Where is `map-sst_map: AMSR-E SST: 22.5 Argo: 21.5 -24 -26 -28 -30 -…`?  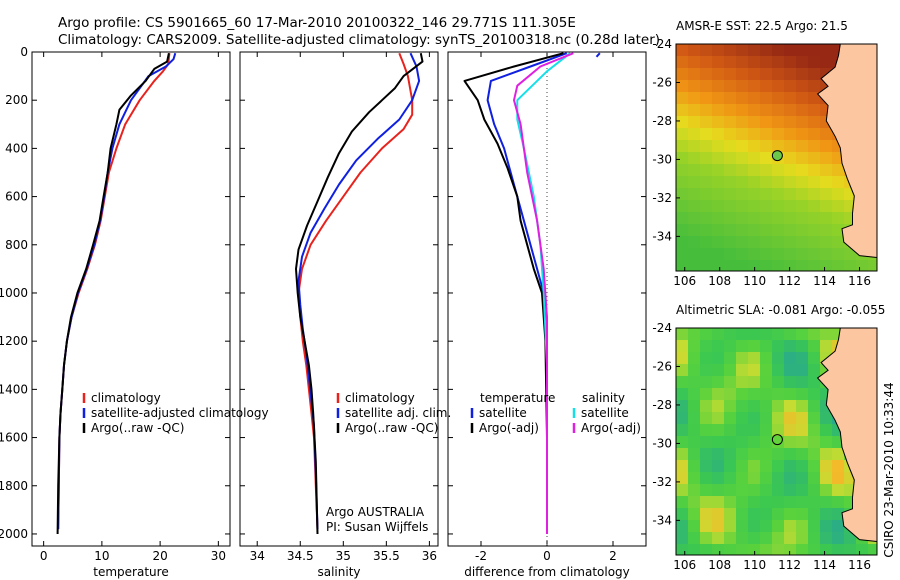 map-sst_map: AMSR-E SST: 22.5 Argo: 21.5 -24 -26 -28 -30 -… is located at coordinates (765, 153).